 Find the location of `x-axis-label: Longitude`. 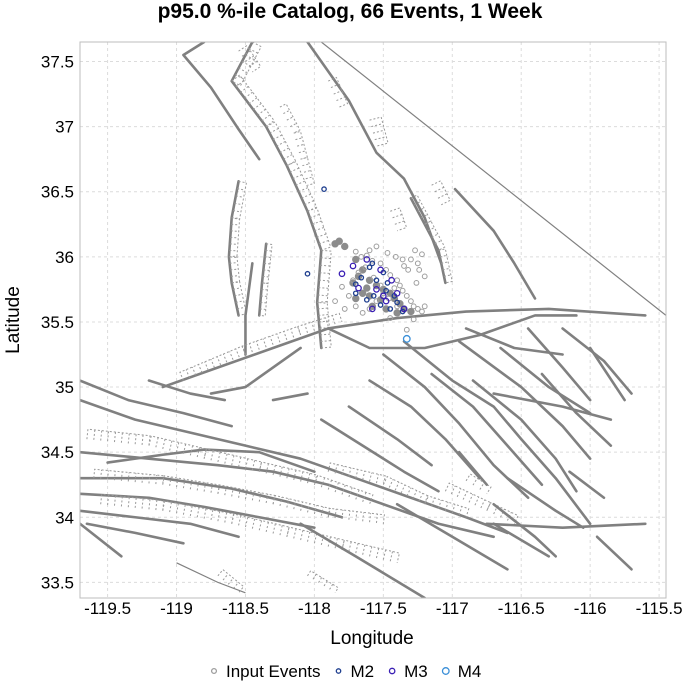

x-axis-label: Longitude is located at coordinates (371, 638).